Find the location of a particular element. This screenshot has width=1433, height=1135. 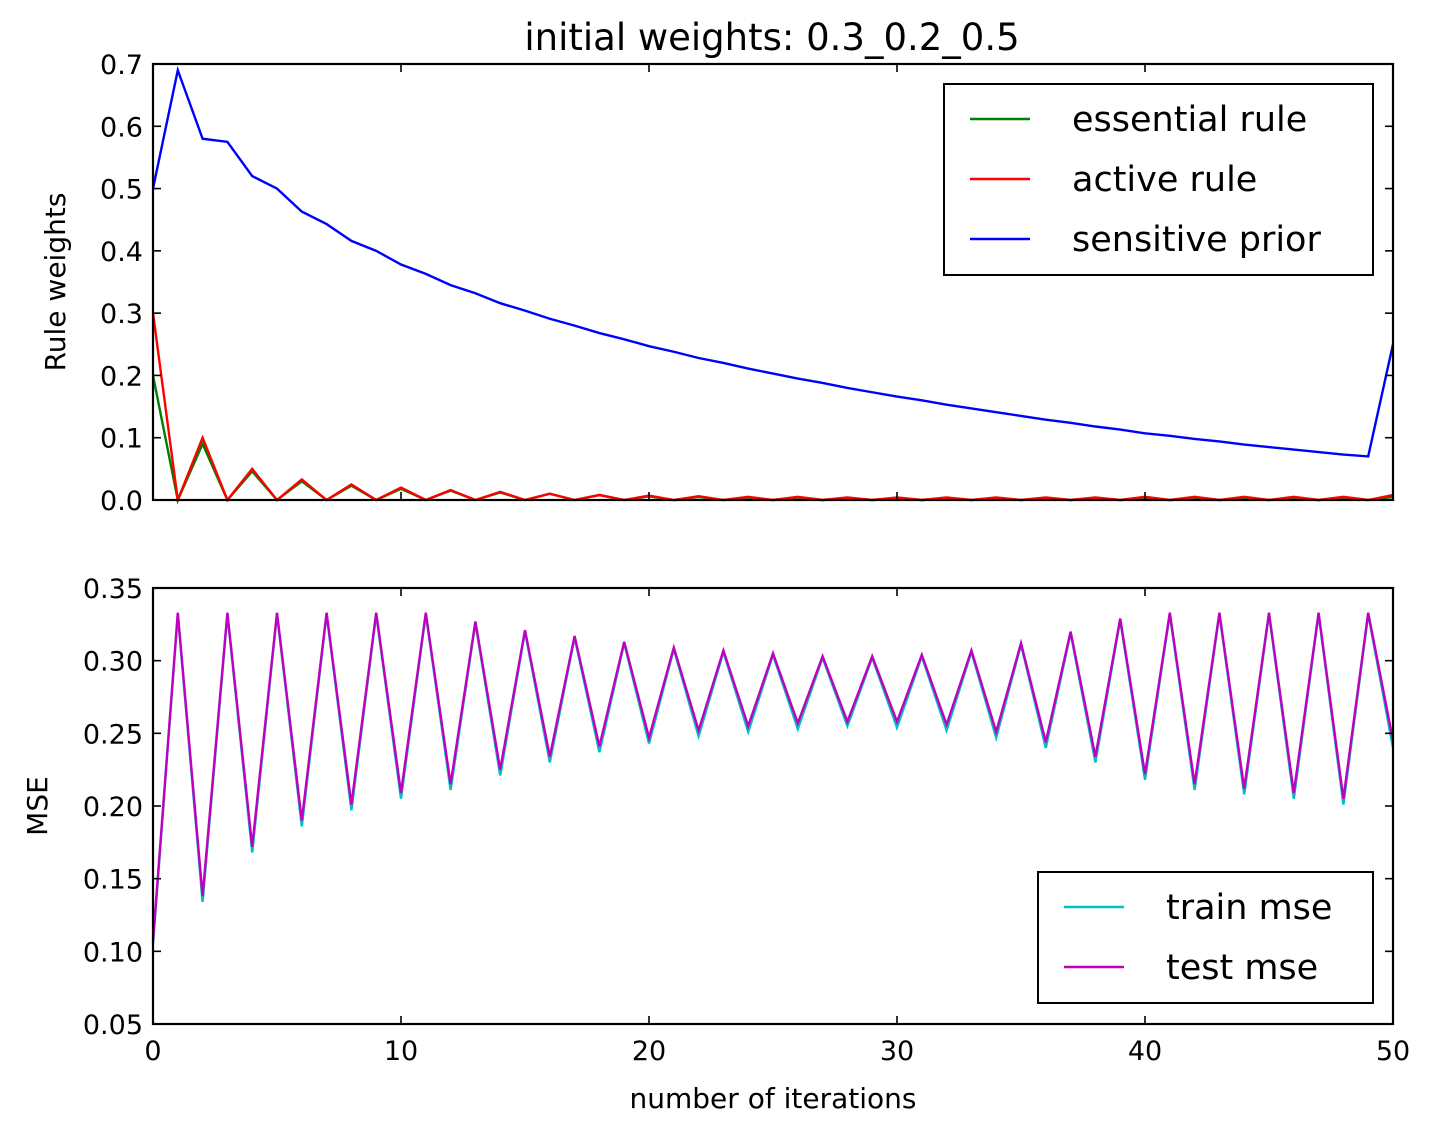

y-tick-label: 0.10 is located at coordinates (113, 952).